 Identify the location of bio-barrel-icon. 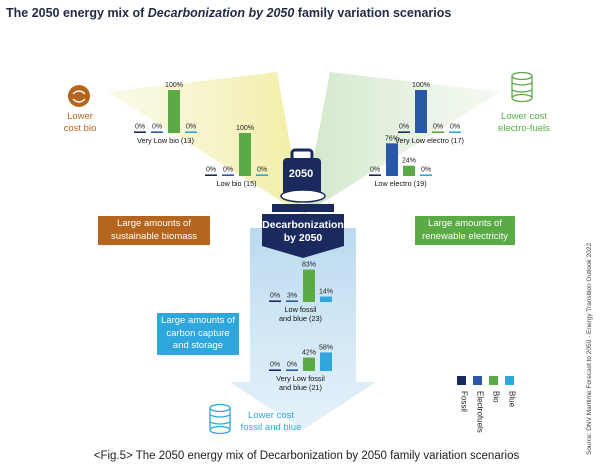
(79, 96).